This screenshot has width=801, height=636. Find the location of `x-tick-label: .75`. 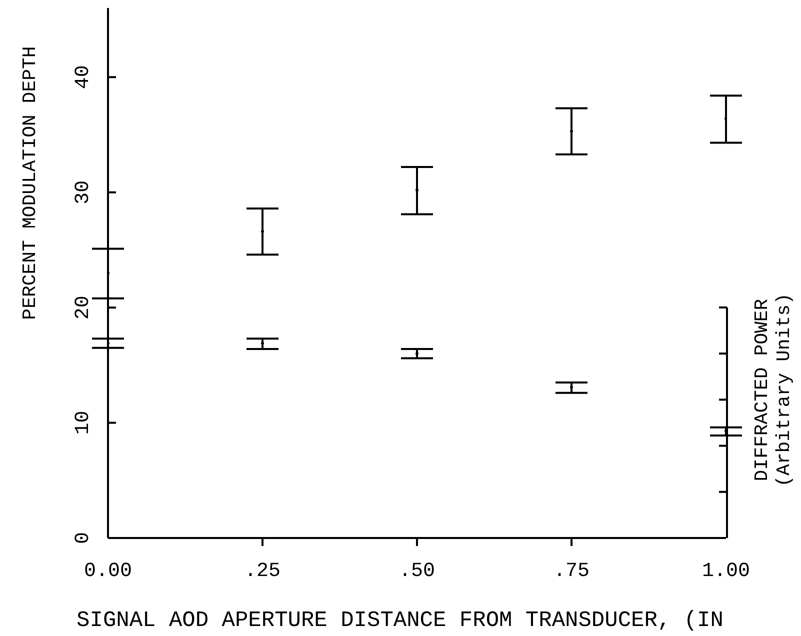

x-tick-label: .75 is located at coordinates (571, 571).